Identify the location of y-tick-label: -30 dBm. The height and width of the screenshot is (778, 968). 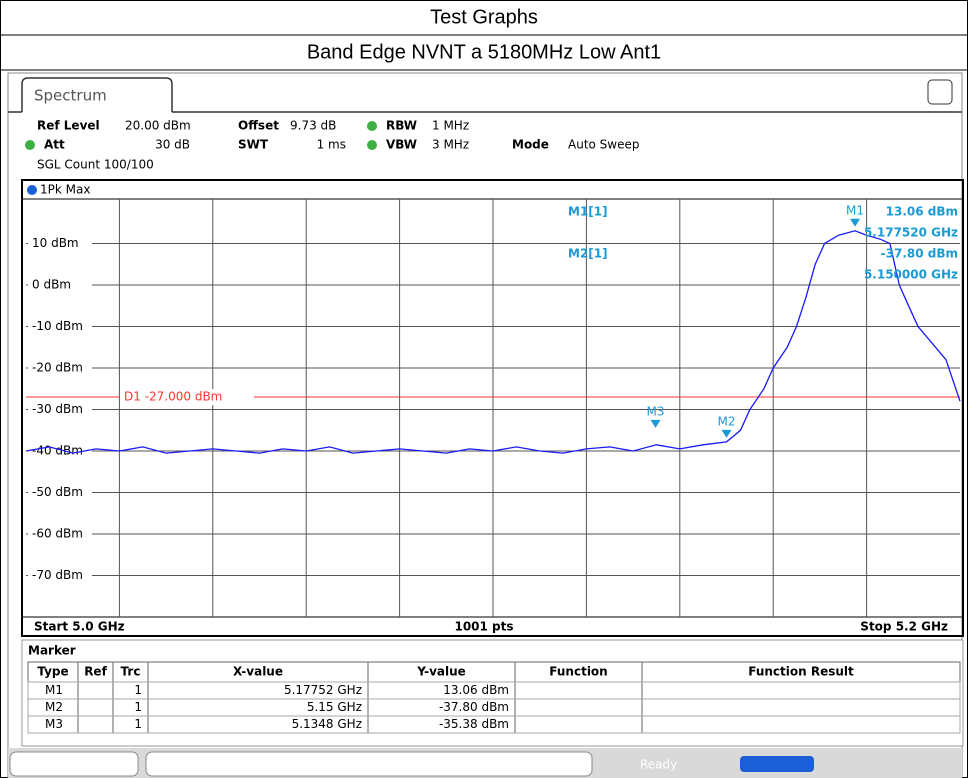
(57, 409).